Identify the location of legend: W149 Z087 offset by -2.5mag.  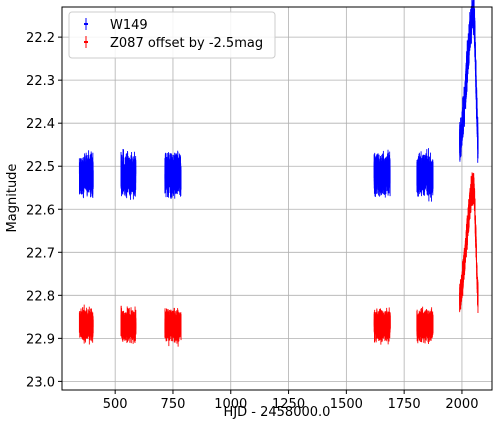
(172, 35).